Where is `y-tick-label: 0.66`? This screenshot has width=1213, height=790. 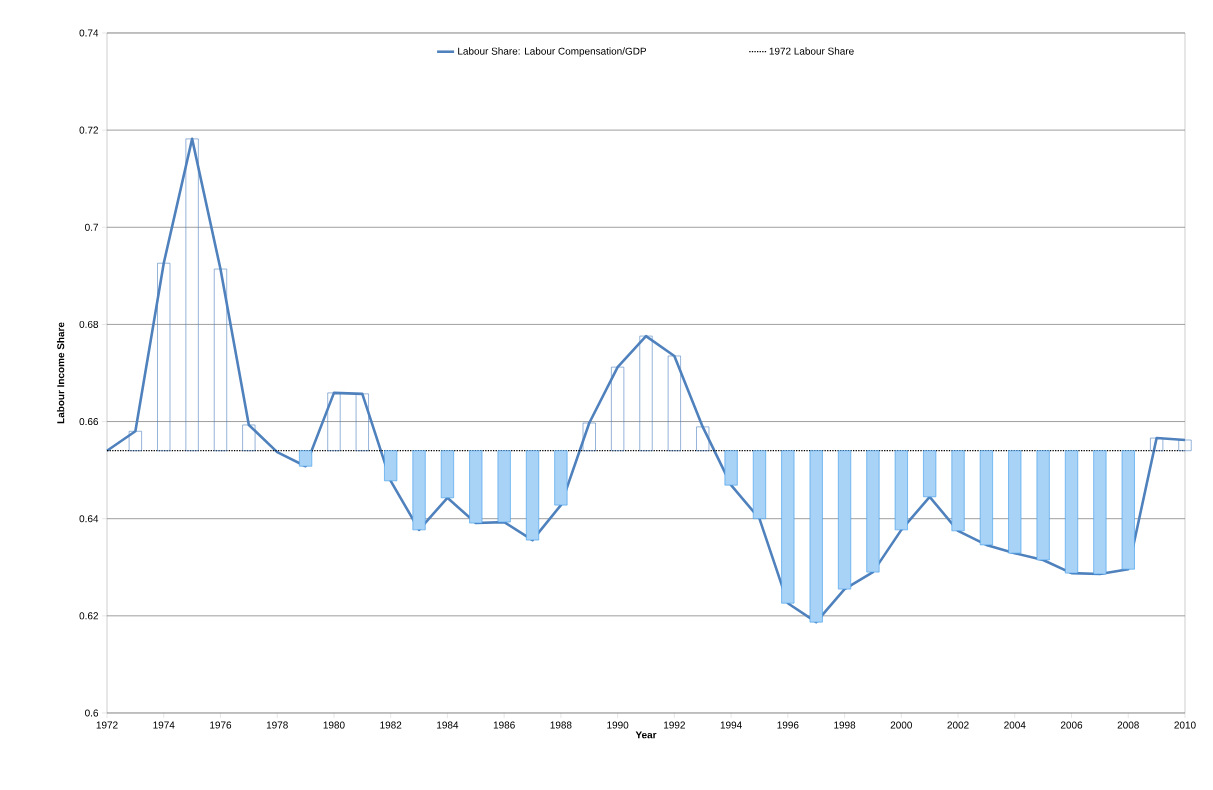
y-tick-label: 0.66 is located at coordinates (89, 422).